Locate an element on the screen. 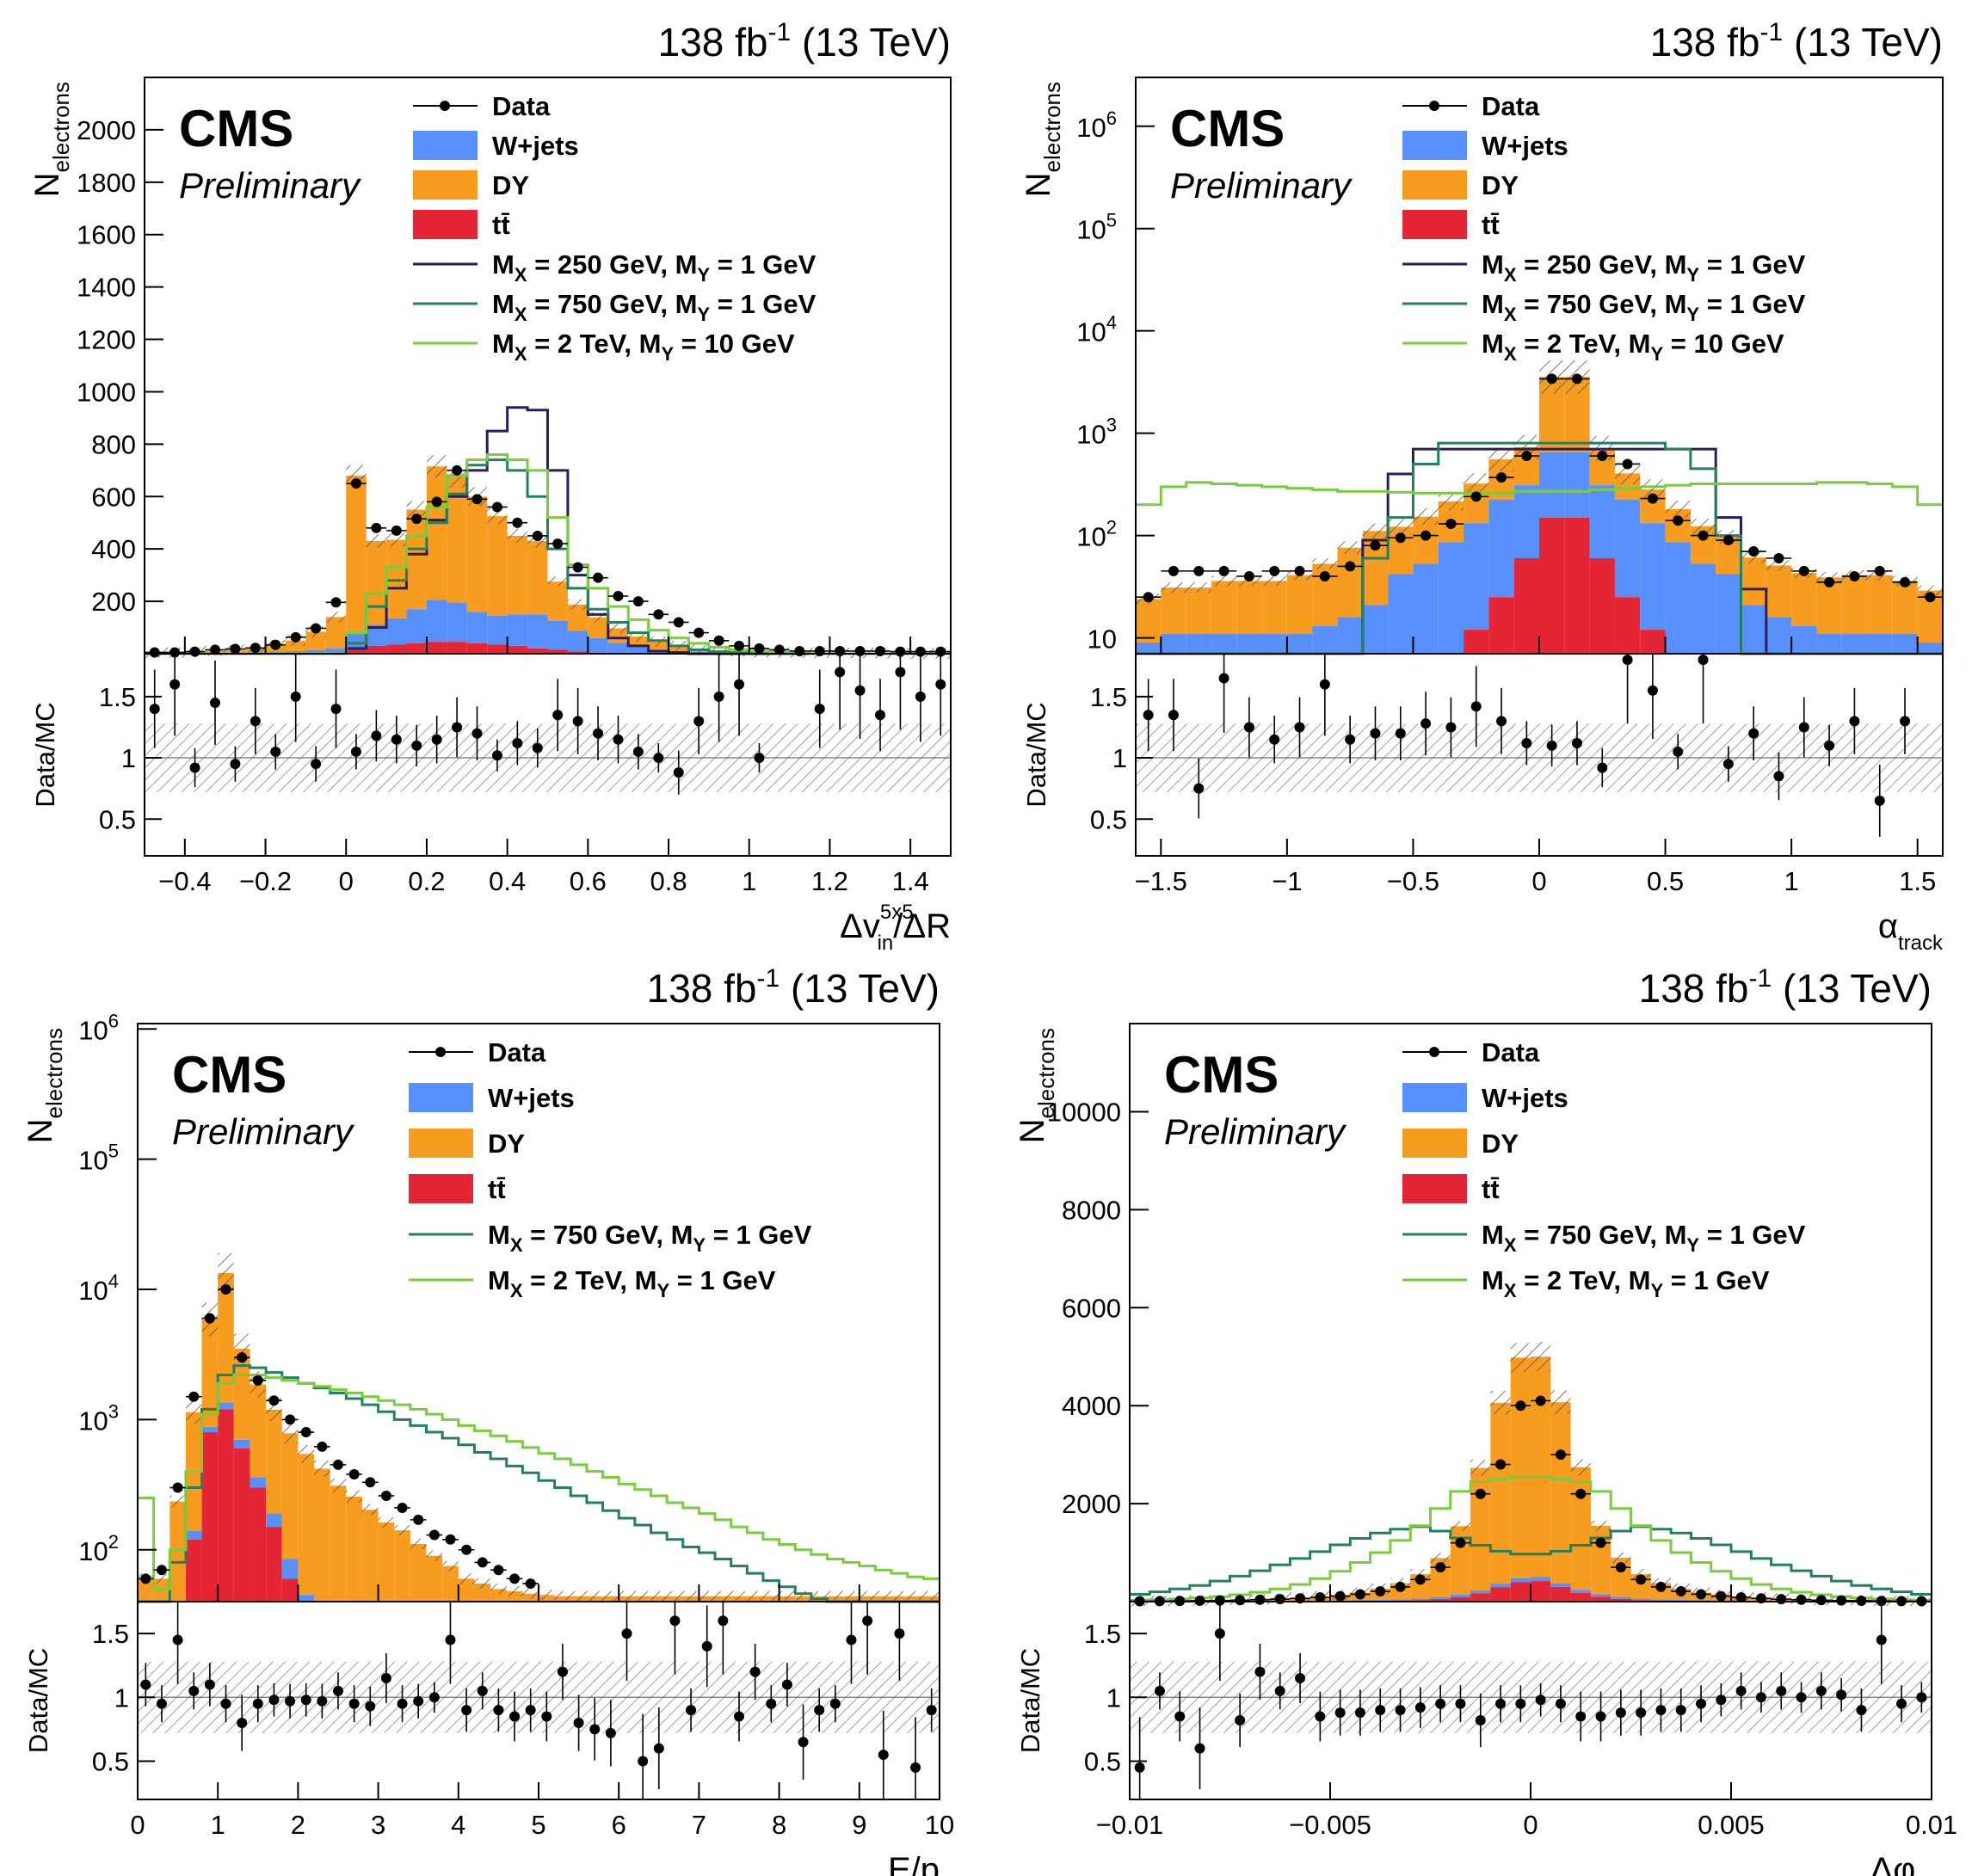  legend-fill-swatch is located at coordinates (1434, 145).